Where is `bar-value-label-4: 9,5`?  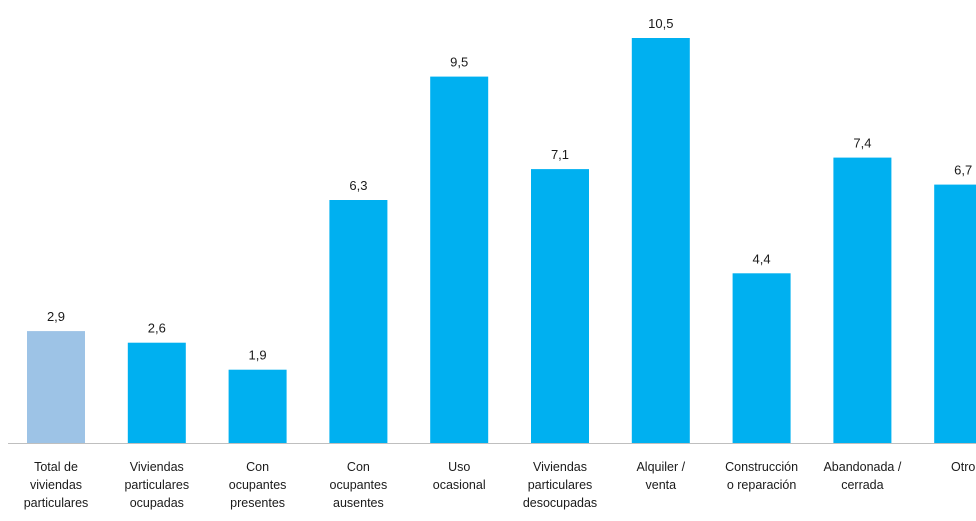
bar-value-label-4: 9,5 is located at coordinates (459, 62).